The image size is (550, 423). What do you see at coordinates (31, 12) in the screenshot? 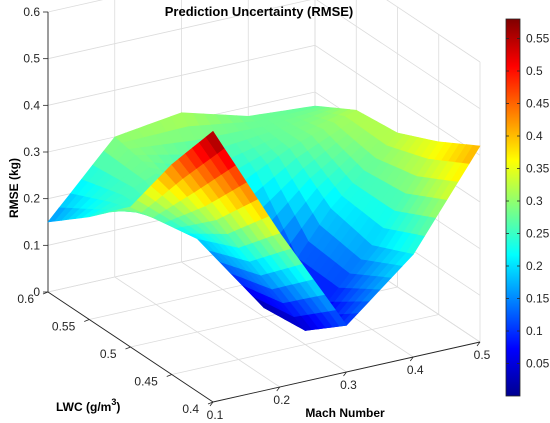
I see `z-tick-label: 0.6` at bounding box center [31, 12].